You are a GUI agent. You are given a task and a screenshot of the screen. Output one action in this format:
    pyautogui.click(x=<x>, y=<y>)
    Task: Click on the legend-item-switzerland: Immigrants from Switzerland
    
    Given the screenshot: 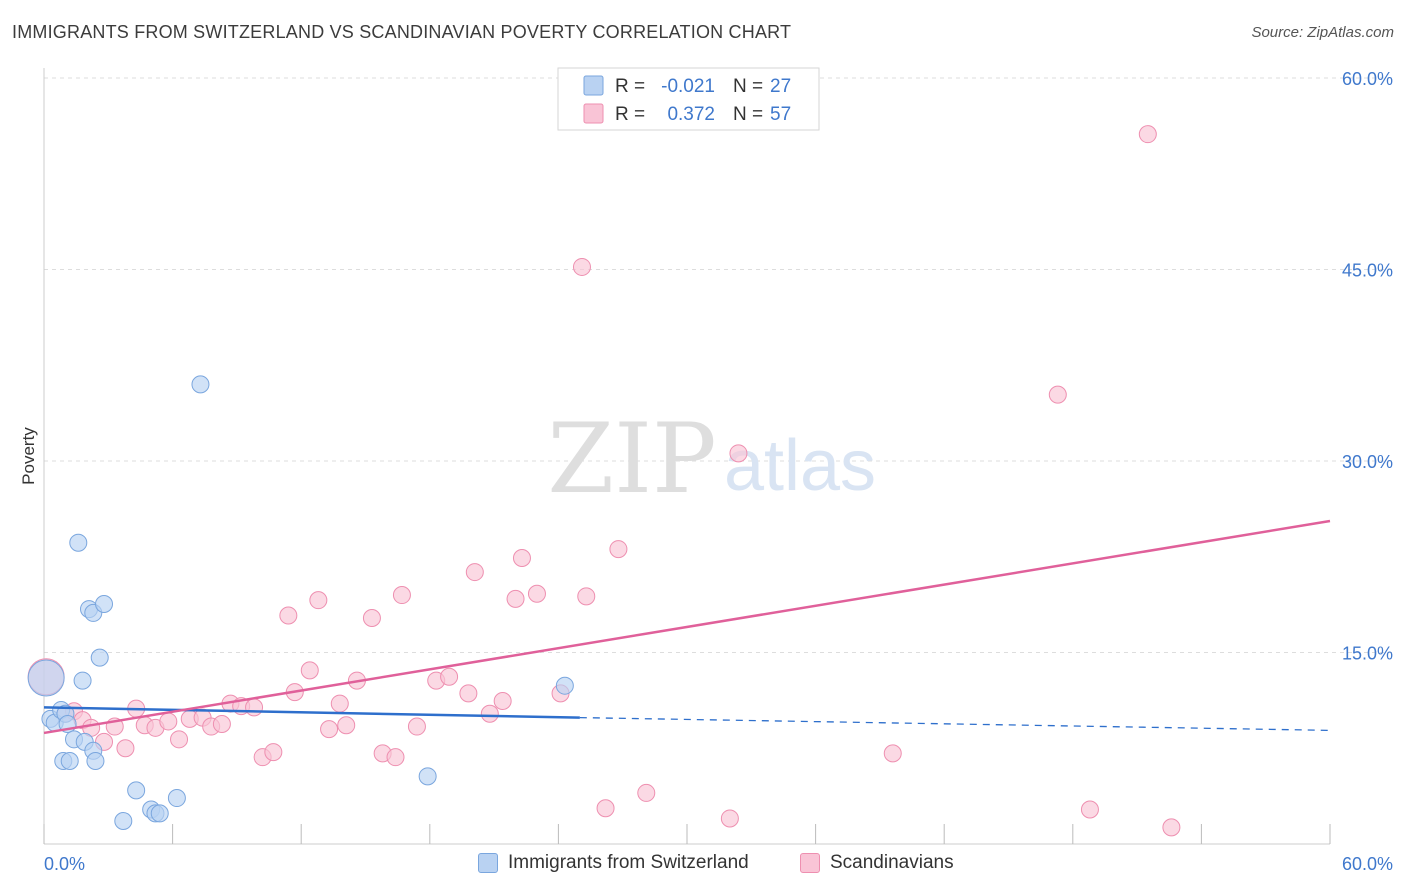 What is the action you would take?
    pyautogui.click(x=613, y=863)
    